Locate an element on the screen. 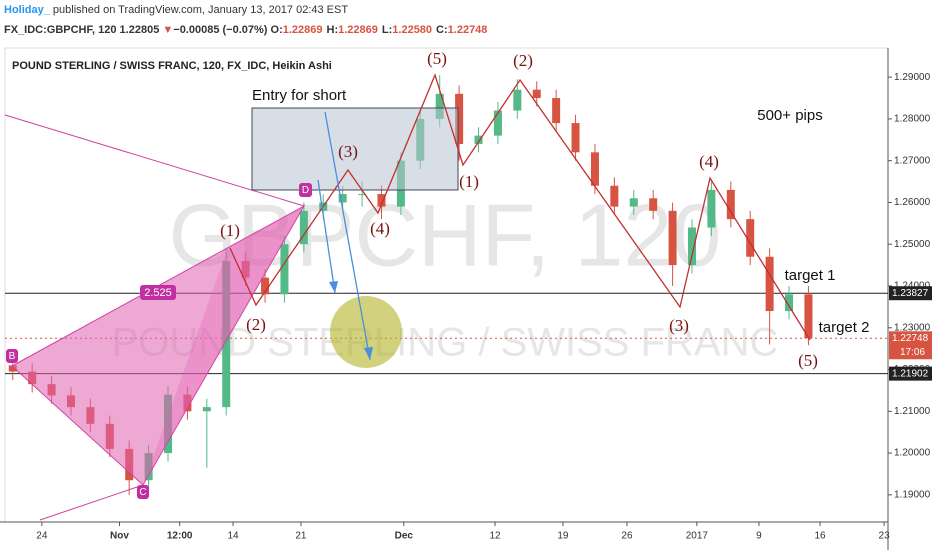 The height and width of the screenshot is (550, 932). price: 1.22805 is located at coordinates (139, 30).